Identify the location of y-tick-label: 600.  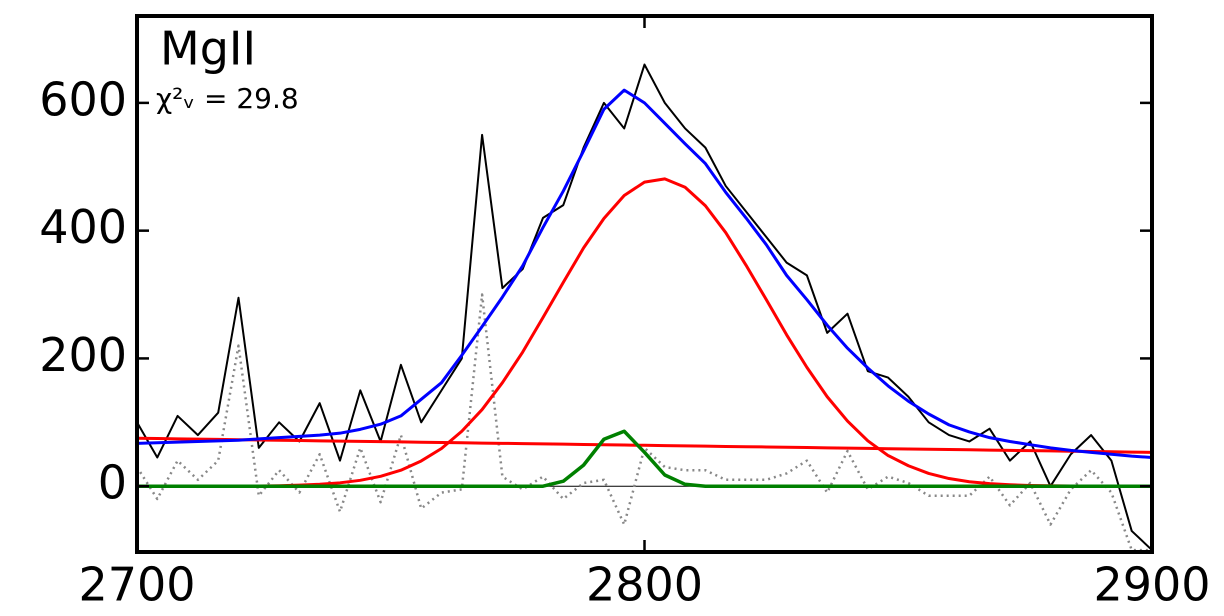
(83, 99).